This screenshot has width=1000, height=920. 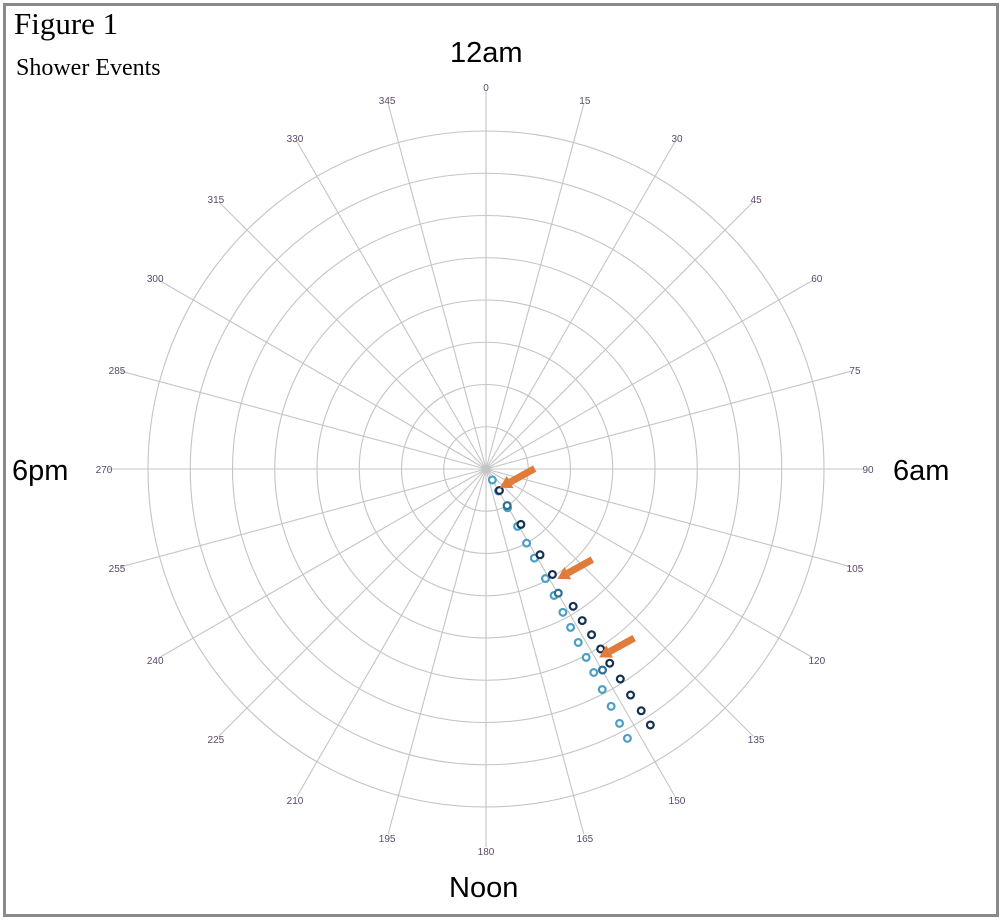 I want to click on tick-label-45: 45, so click(x=757, y=200).